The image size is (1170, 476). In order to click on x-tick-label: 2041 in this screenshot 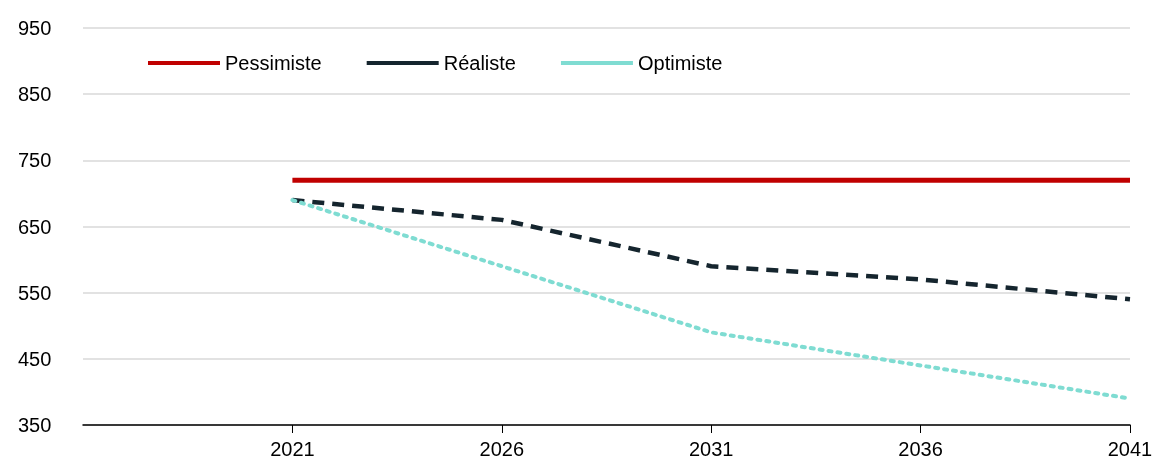, I will do `click(1130, 449)`.